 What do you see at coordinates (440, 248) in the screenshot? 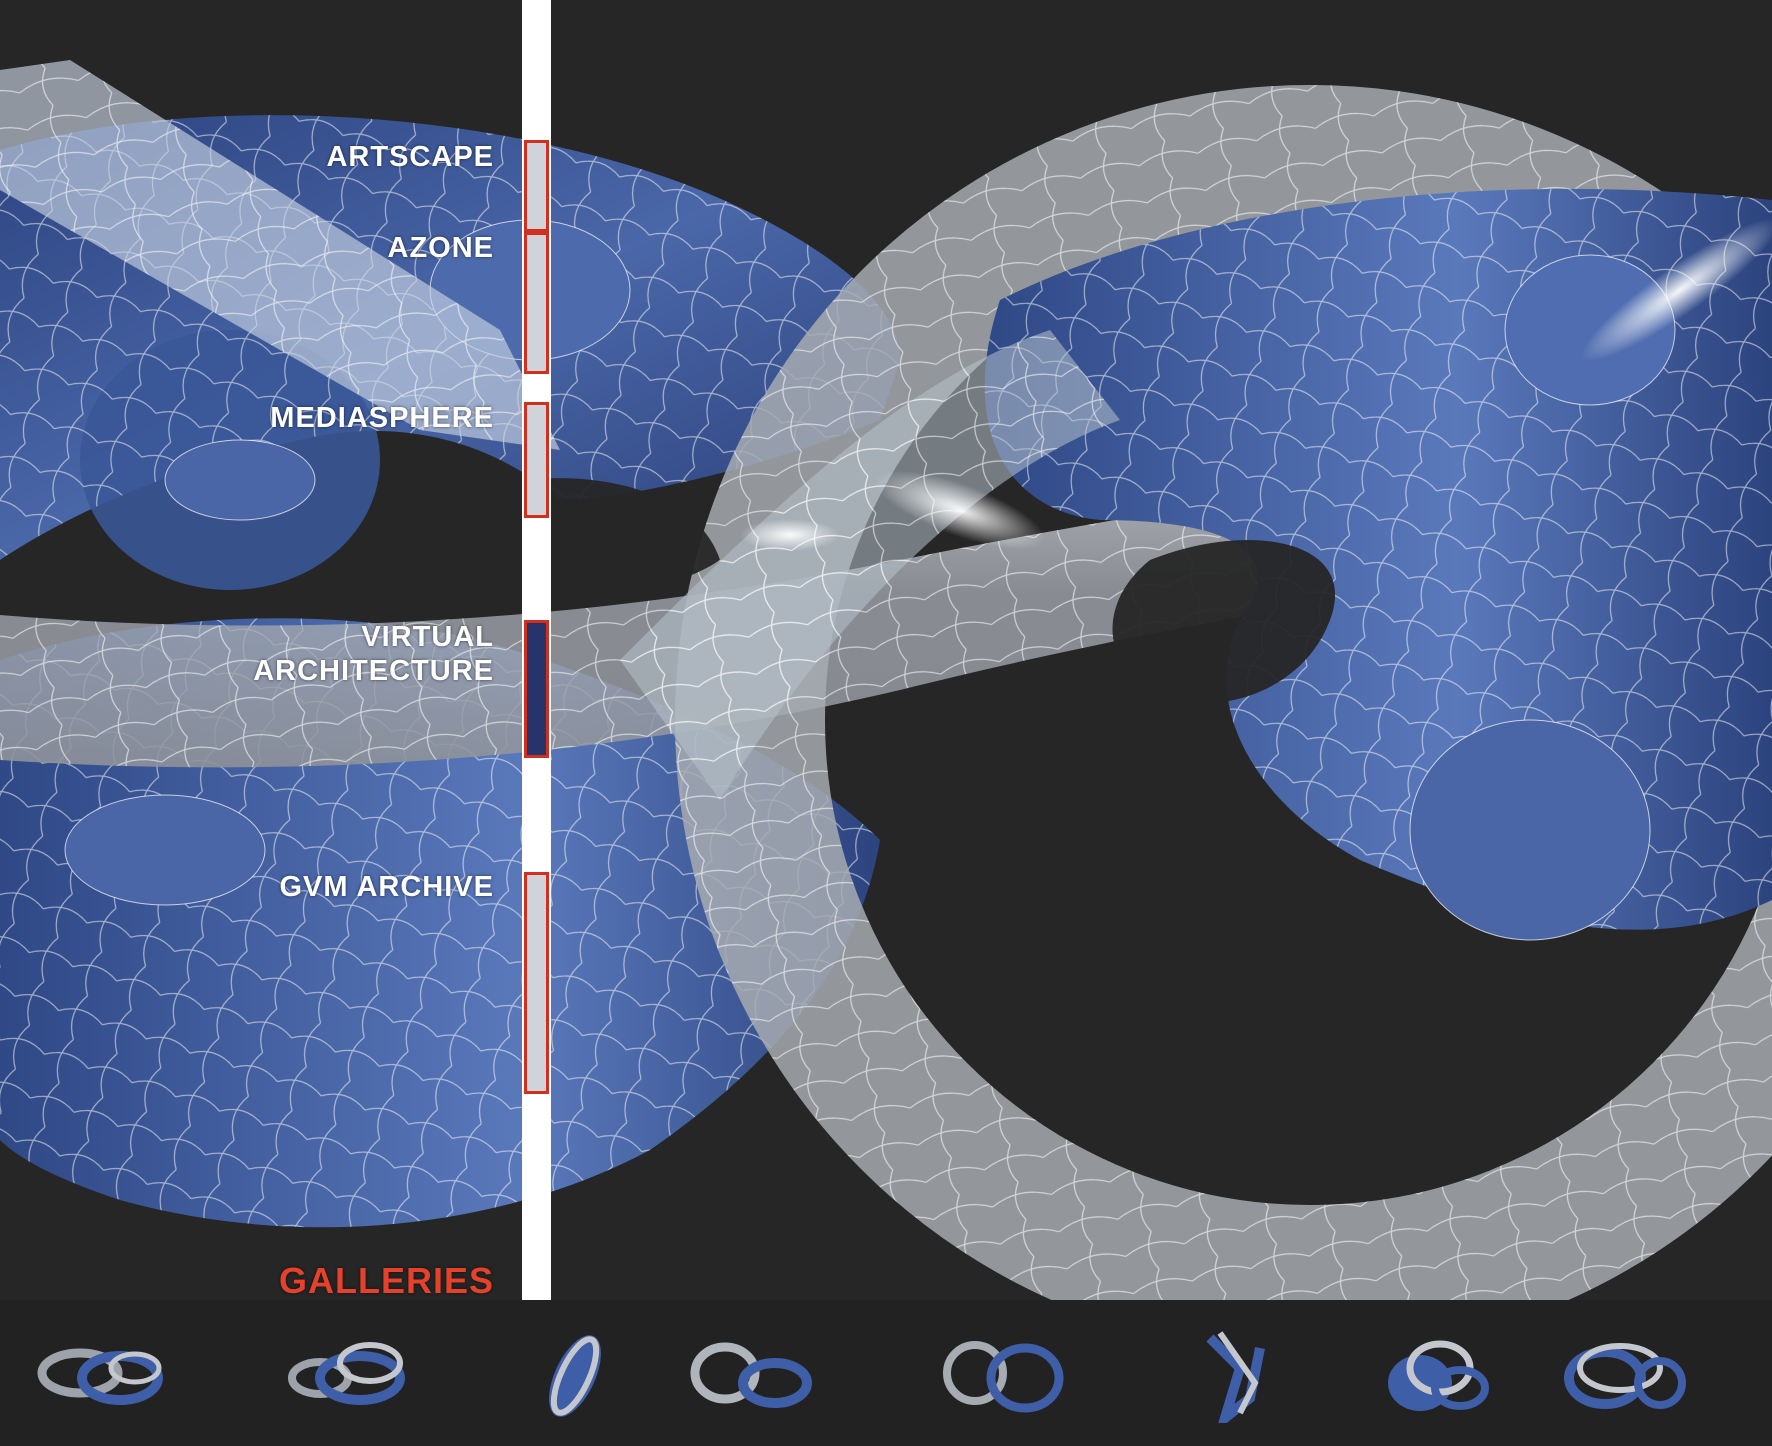
I see `menu-item-azone: AZONE` at bounding box center [440, 248].